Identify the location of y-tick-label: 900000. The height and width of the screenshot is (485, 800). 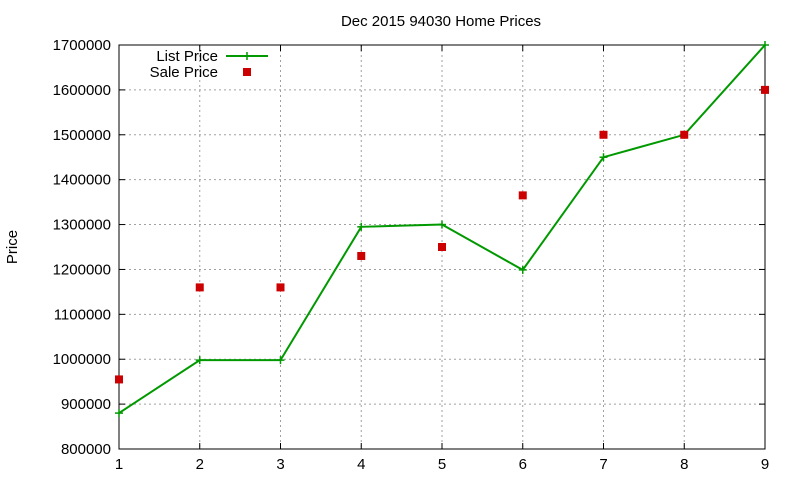
(86, 404).